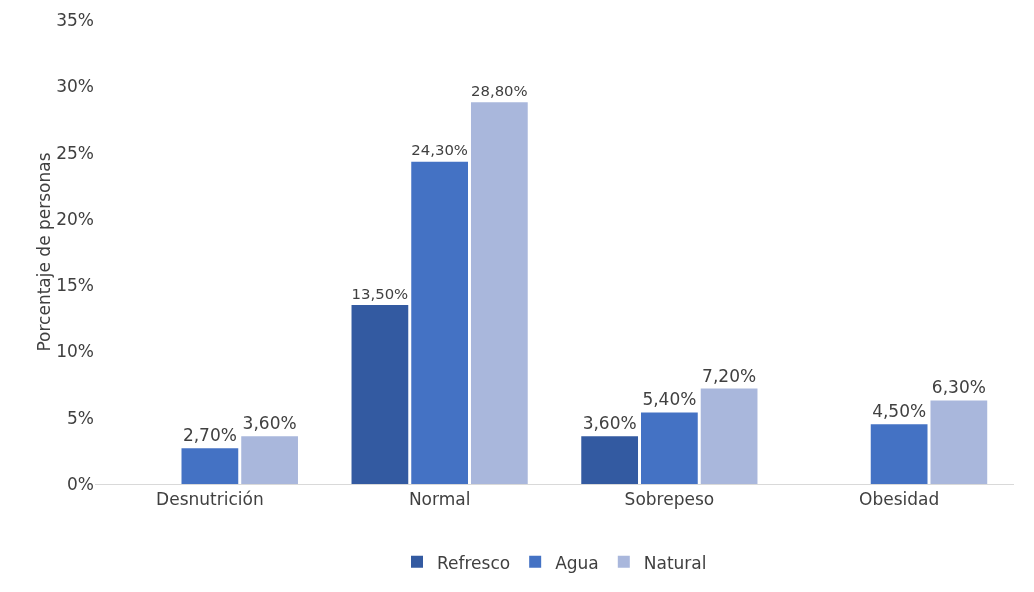 The height and width of the screenshot is (592, 1034). What do you see at coordinates (439, 150) in the screenshot?
I see `data-label: 24,30%` at bounding box center [439, 150].